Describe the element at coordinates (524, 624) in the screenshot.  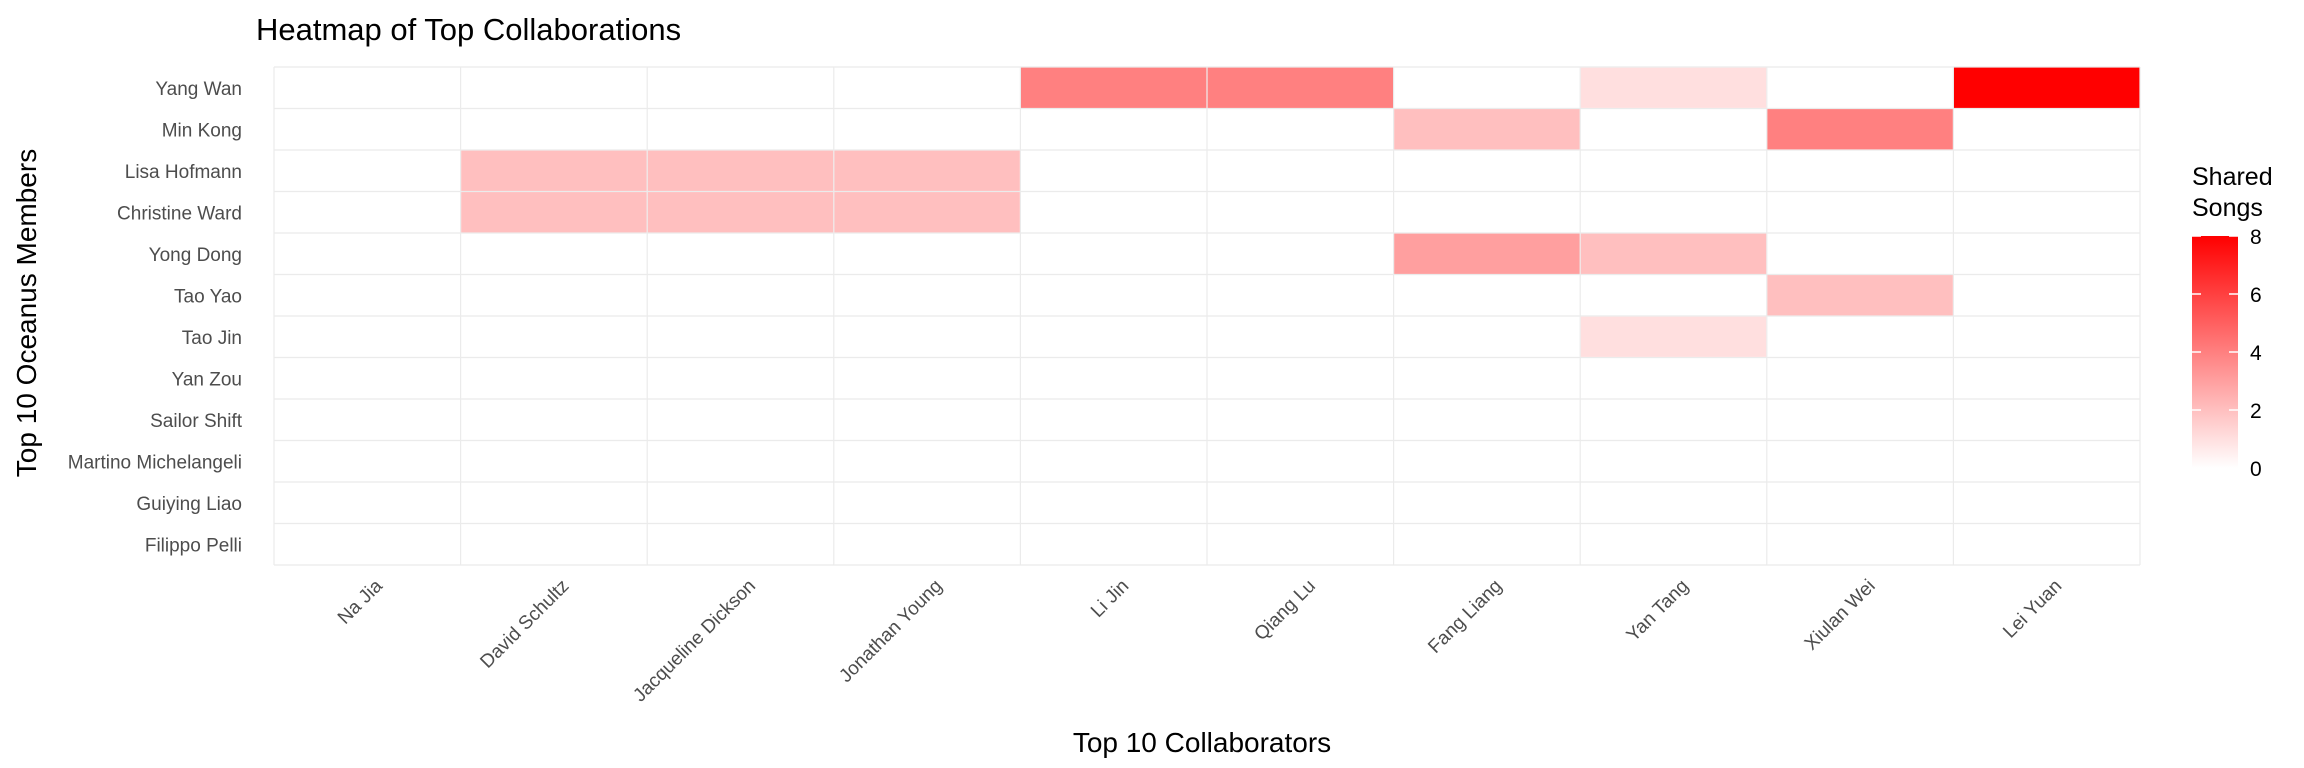
I see `x-tick-label: David Schultz` at that location.